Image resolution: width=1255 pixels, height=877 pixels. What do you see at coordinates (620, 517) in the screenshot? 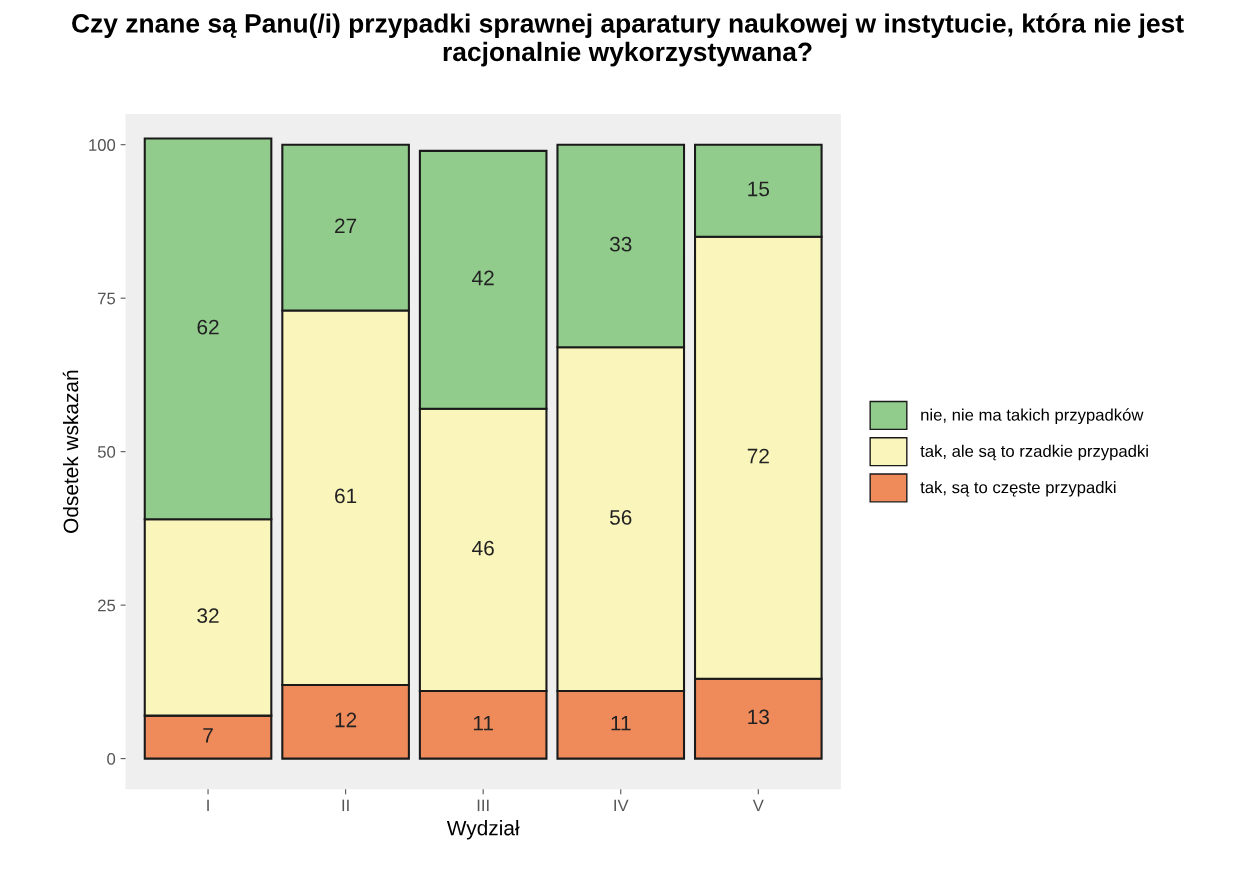
I see `data-label: 56` at bounding box center [620, 517].